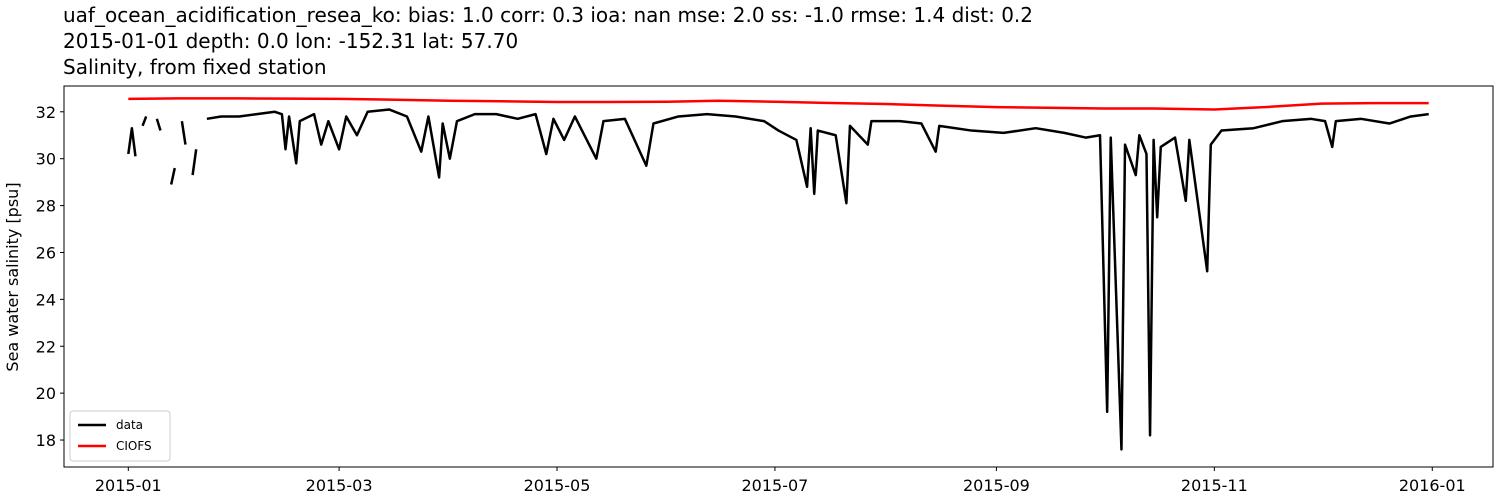 The image size is (1500, 504). I want to click on legend-label: data, so click(129, 425).